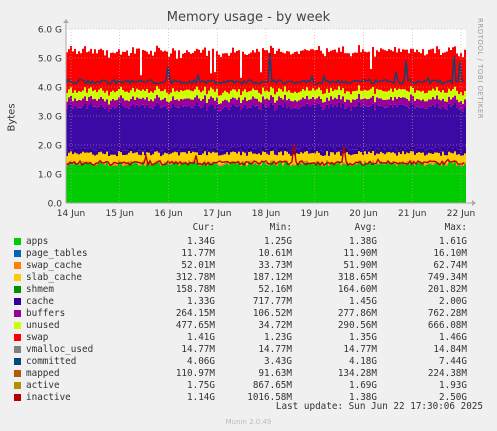  What do you see at coordinates (50, 147) in the screenshot?
I see `y-tick-label: 2.0 G` at bounding box center [50, 147].